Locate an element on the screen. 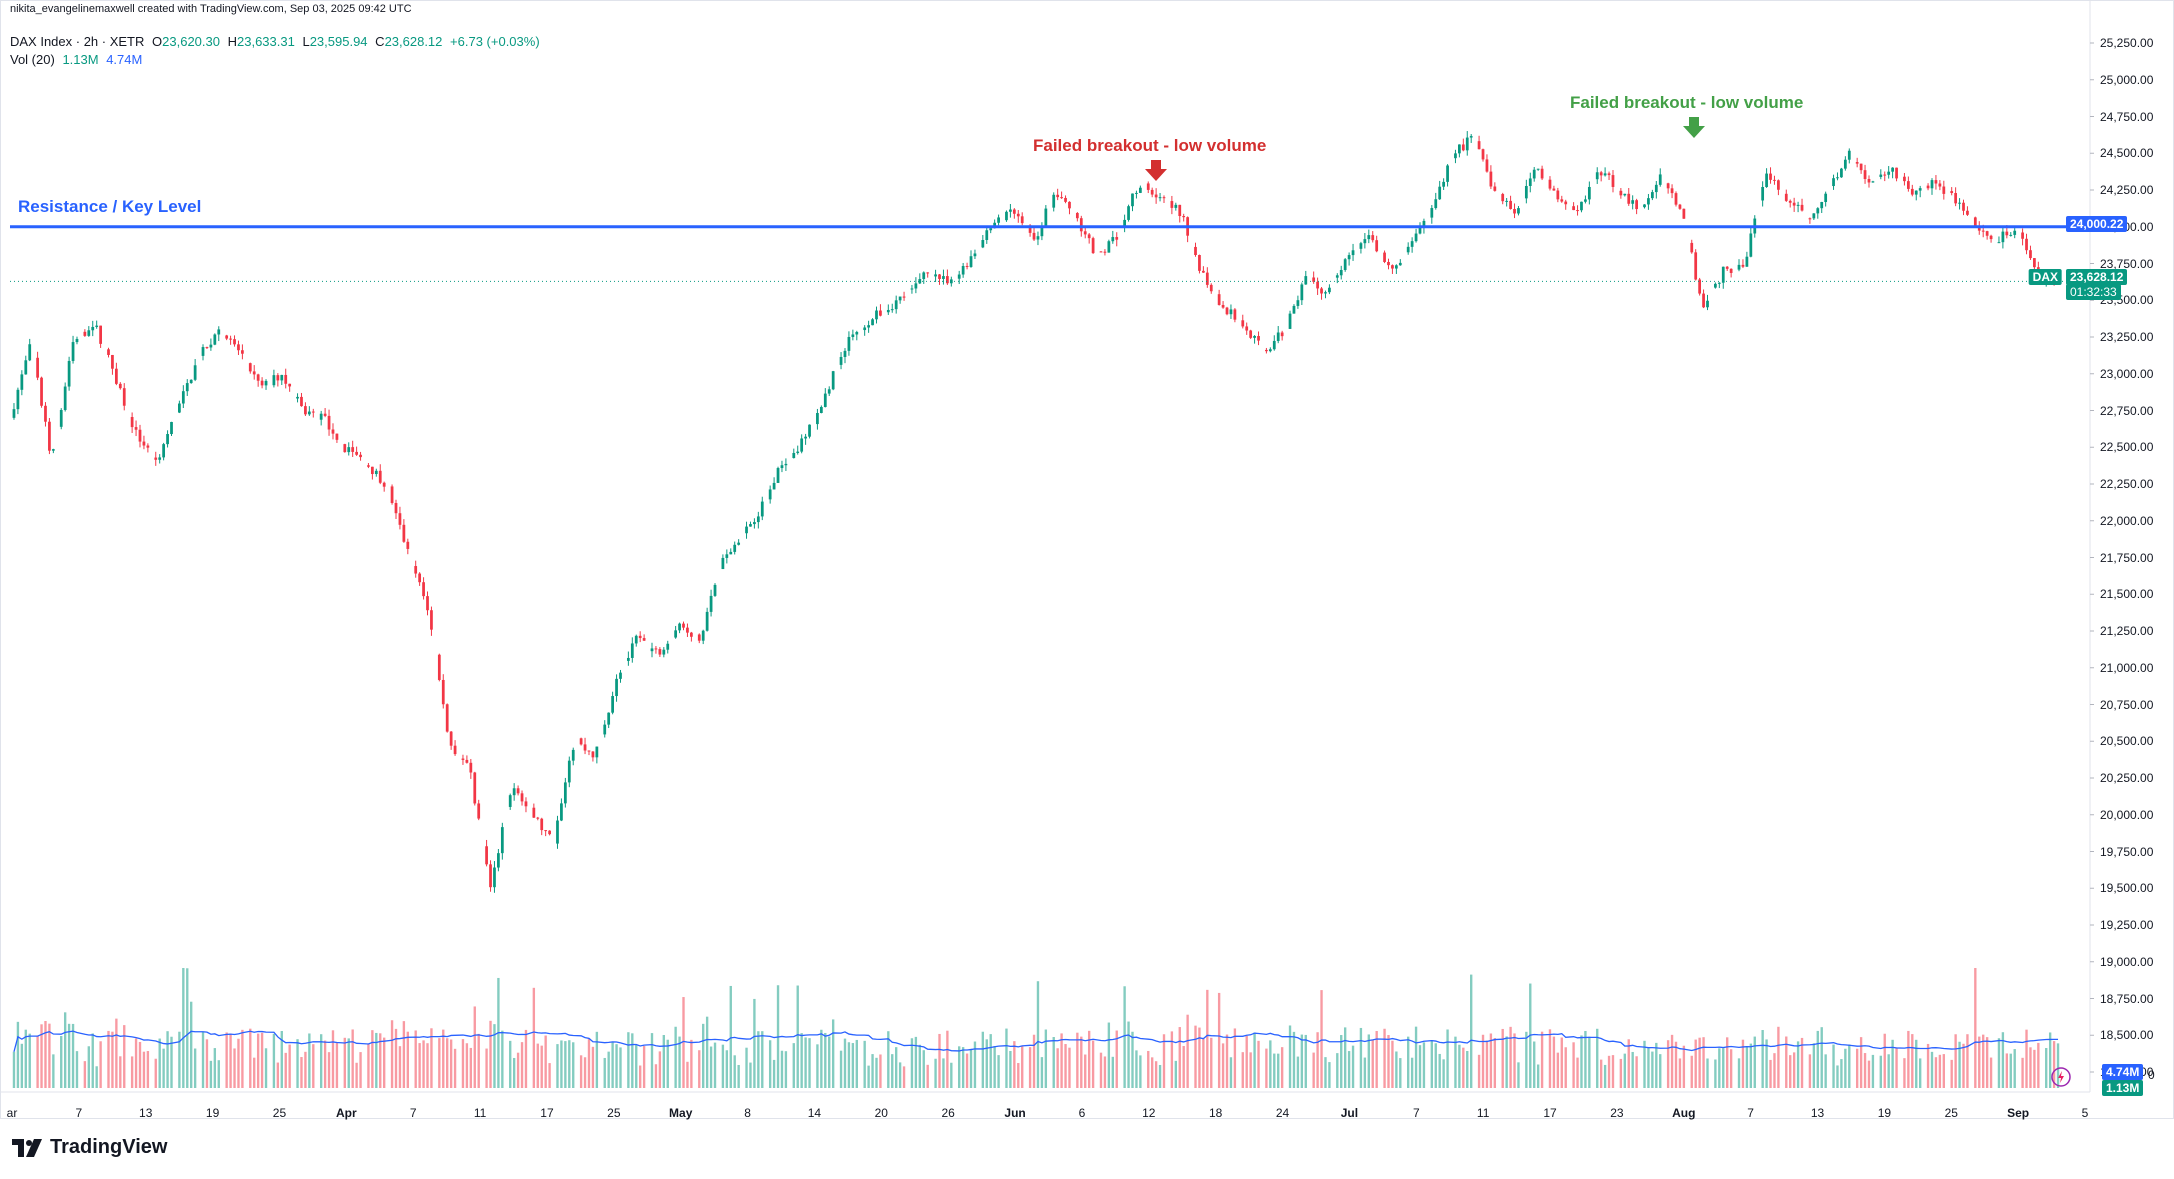 This screenshot has height=1179, width=2174. failed-breakout-annotation-2: Failed breakout - low volume is located at coordinates (1687, 102).